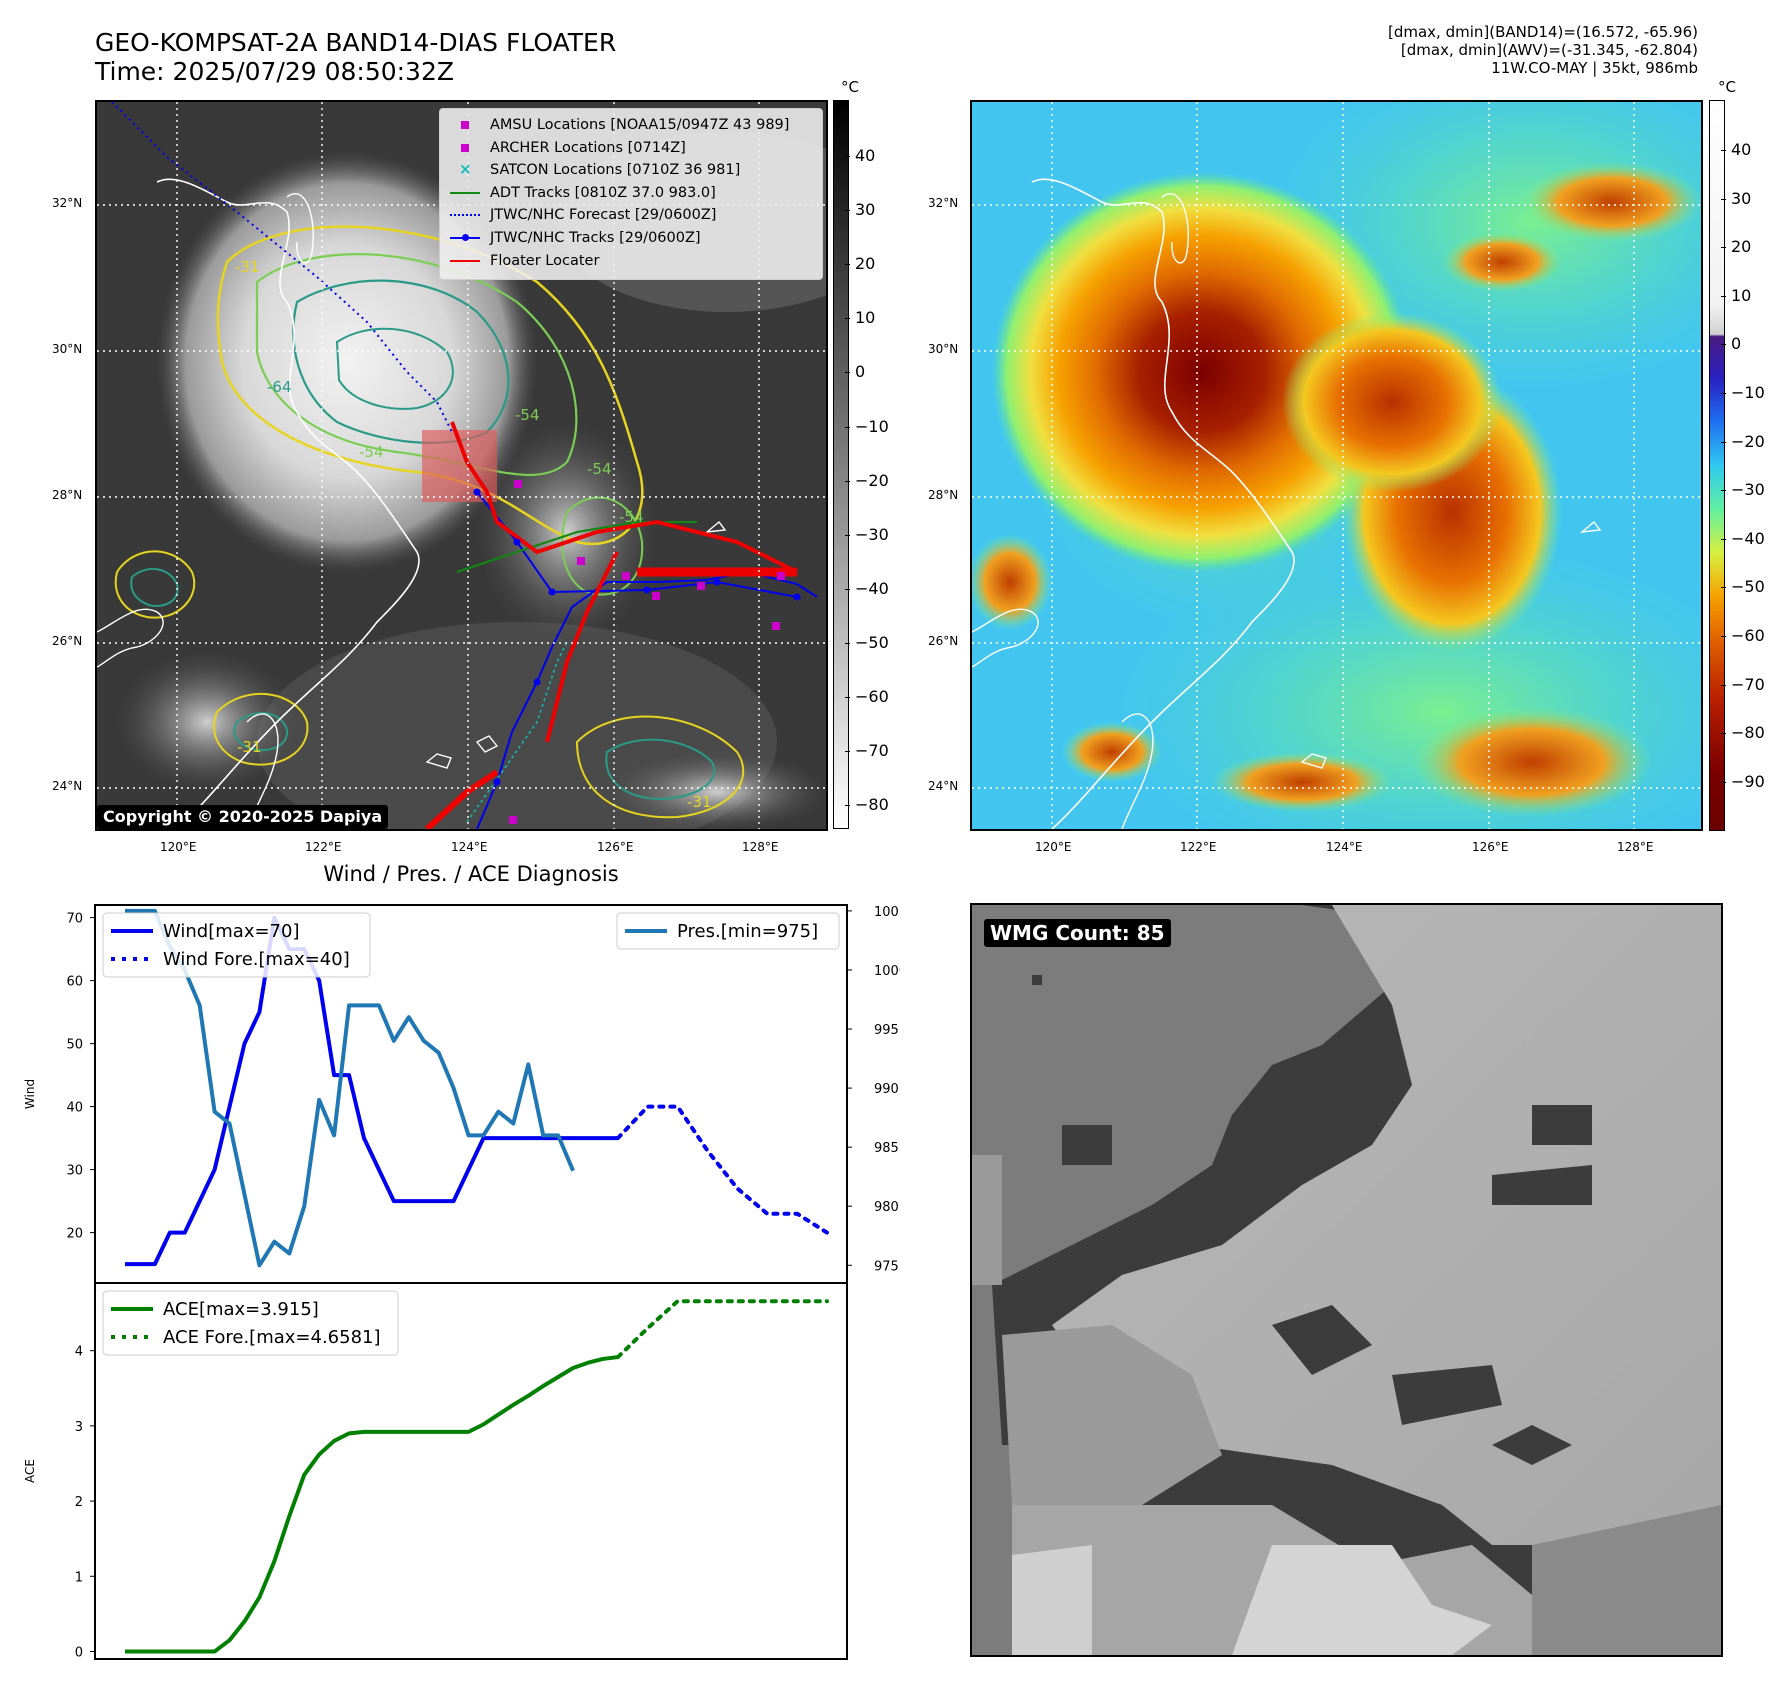 The width and height of the screenshot is (1788, 1690). What do you see at coordinates (1635, 847) in the screenshot?
I see `color-lon-label-128: 128°E` at bounding box center [1635, 847].